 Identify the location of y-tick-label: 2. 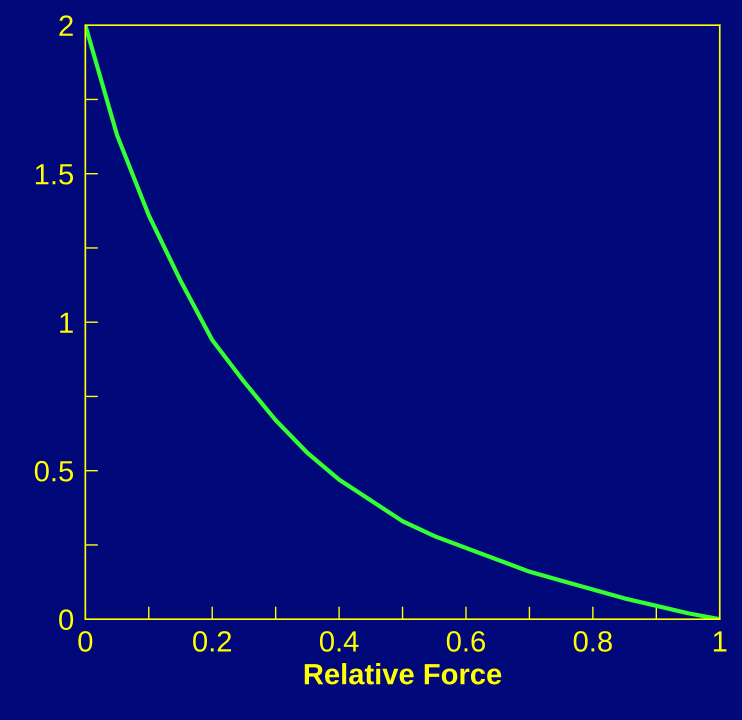
(66, 25).